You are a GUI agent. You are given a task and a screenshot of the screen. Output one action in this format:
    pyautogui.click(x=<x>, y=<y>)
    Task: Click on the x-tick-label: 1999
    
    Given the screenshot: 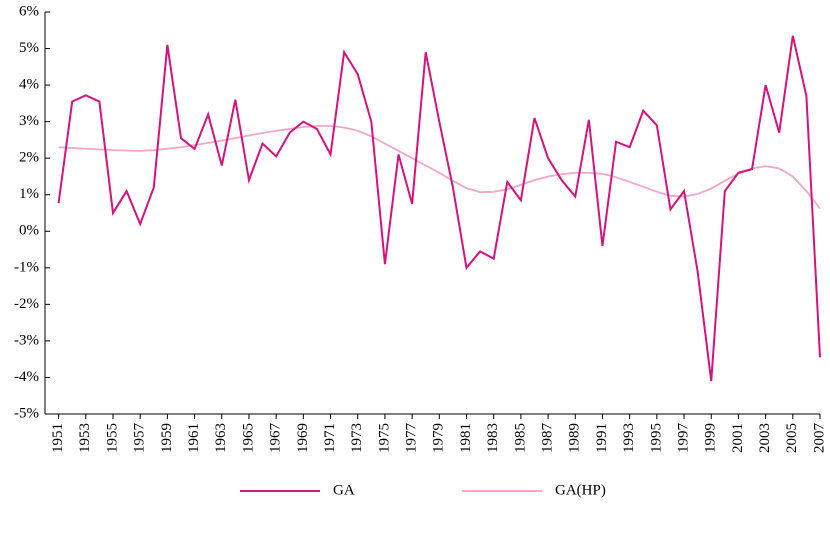 What is the action you would take?
    pyautogui.click(x=711, y=438)
    